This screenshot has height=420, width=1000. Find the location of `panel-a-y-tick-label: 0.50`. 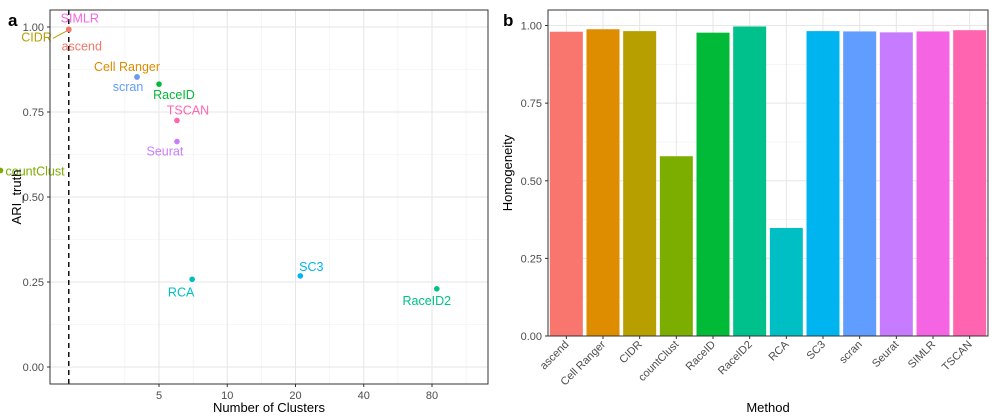

panel-a-y-tick-label: 0.50 is located at coordinates (33, 198).